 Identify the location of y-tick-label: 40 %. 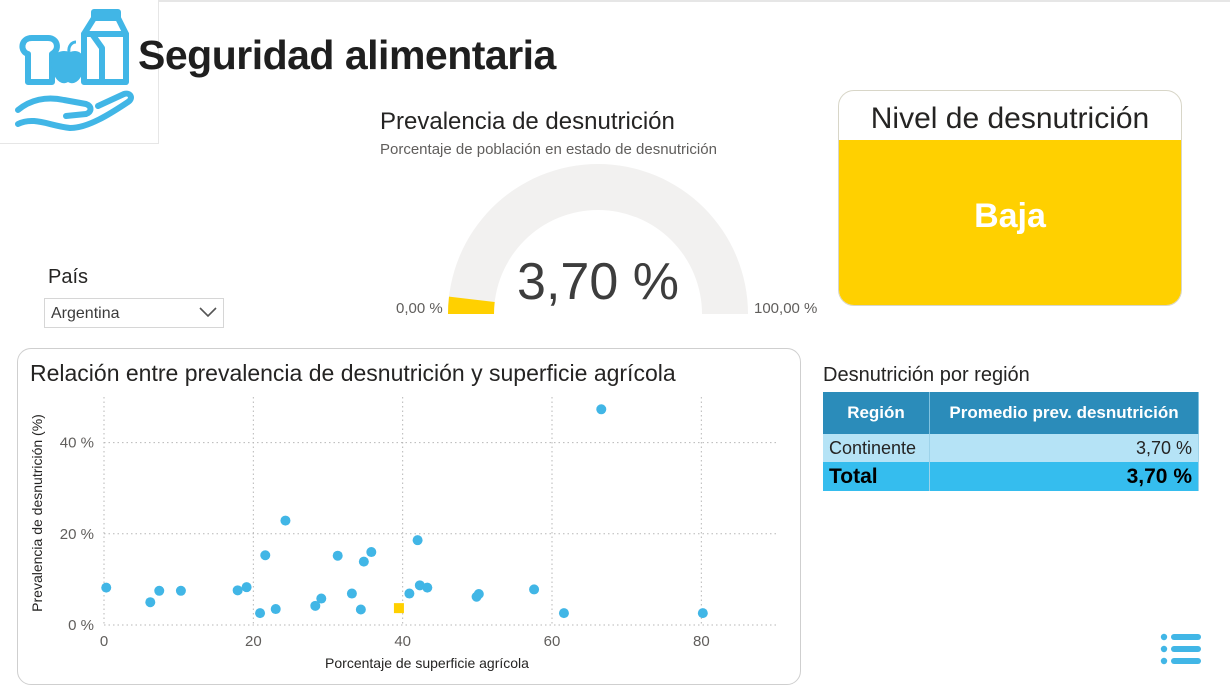
(77, 443).